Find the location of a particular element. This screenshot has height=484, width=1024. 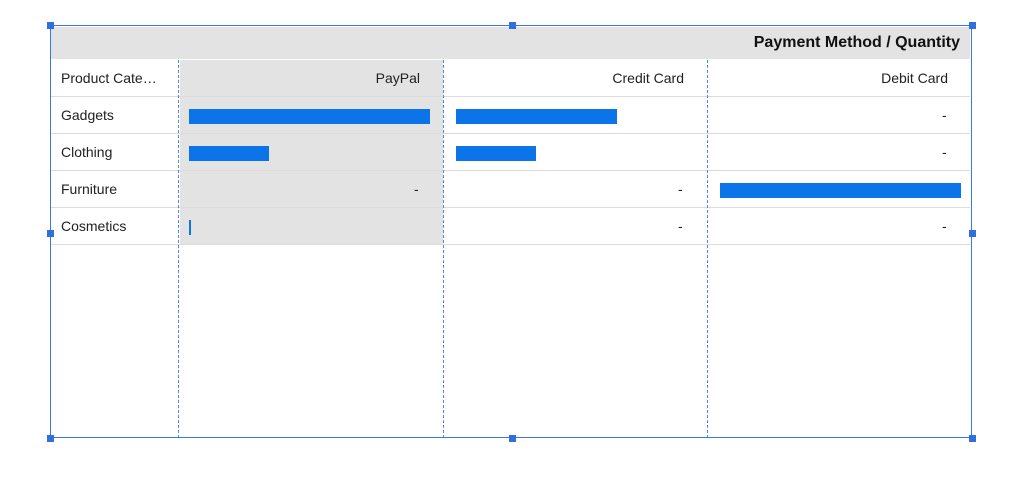

resize-handle-right is located at coordinates (972, 233).